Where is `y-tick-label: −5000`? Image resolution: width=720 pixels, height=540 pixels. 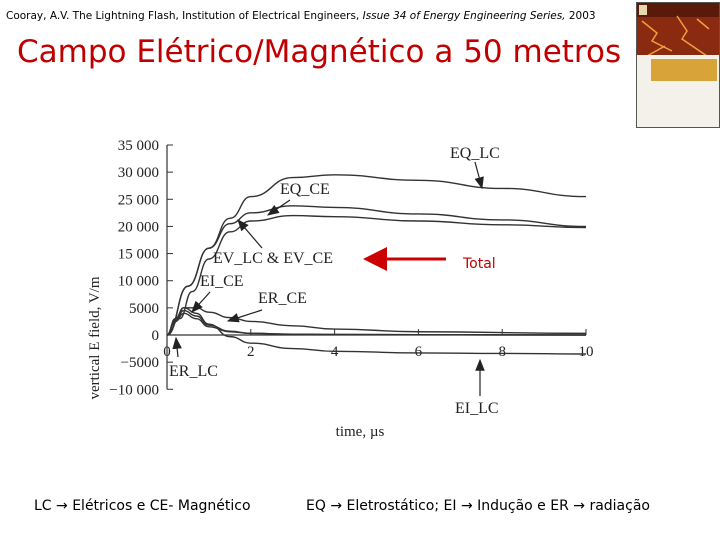 y-tick-label: −5000 is located at coordinates (140, 363).